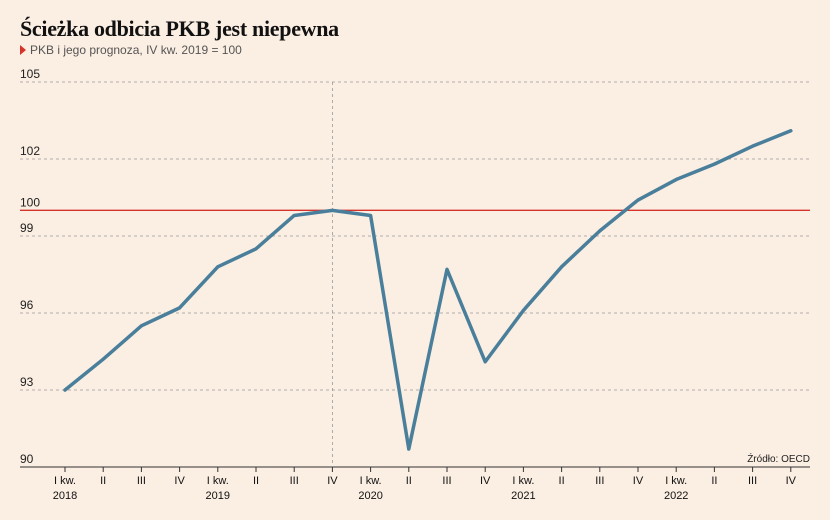 This screenshot has height=520, width=830. What do you see at coordinates (27, 459) in the screenshot?
I see `y-tick-label: 90` at bounding box center [27, 459].